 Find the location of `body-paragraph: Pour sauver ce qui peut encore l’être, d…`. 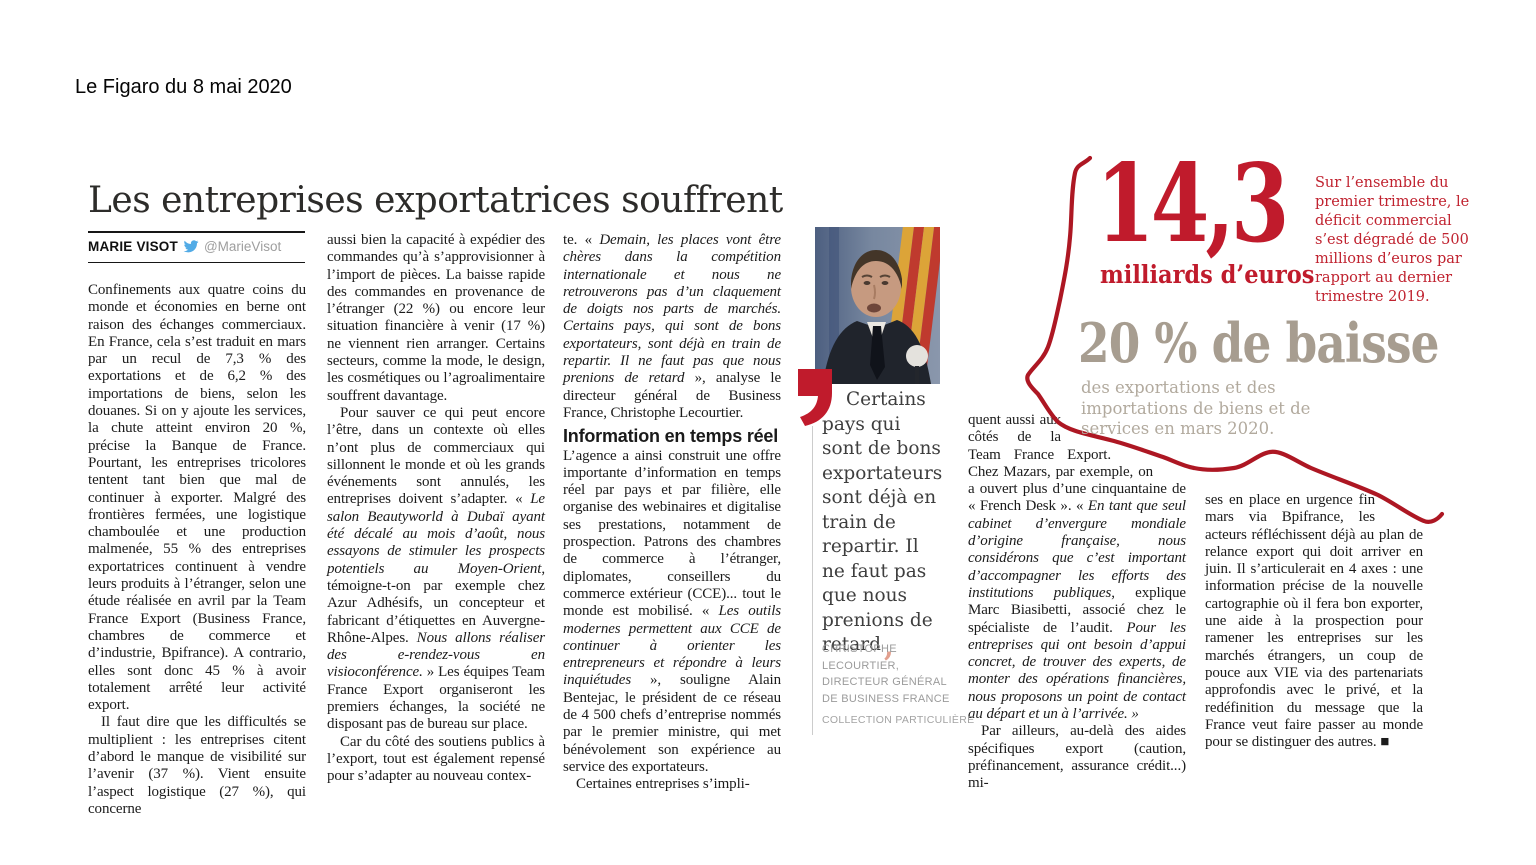

body-paragraph: Pour sauver ce qui peut encore l’être, d… is located at coordinates (436, 568).